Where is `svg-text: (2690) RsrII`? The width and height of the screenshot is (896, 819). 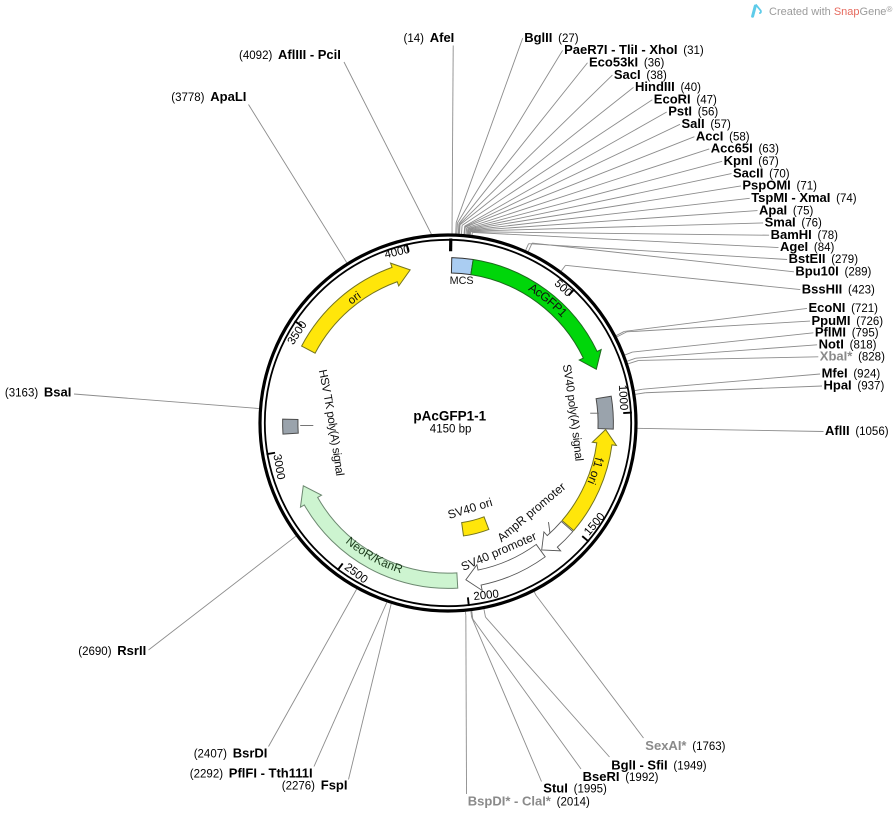
svg-text: (2690) RsrII is located at coordinates (112, 650).